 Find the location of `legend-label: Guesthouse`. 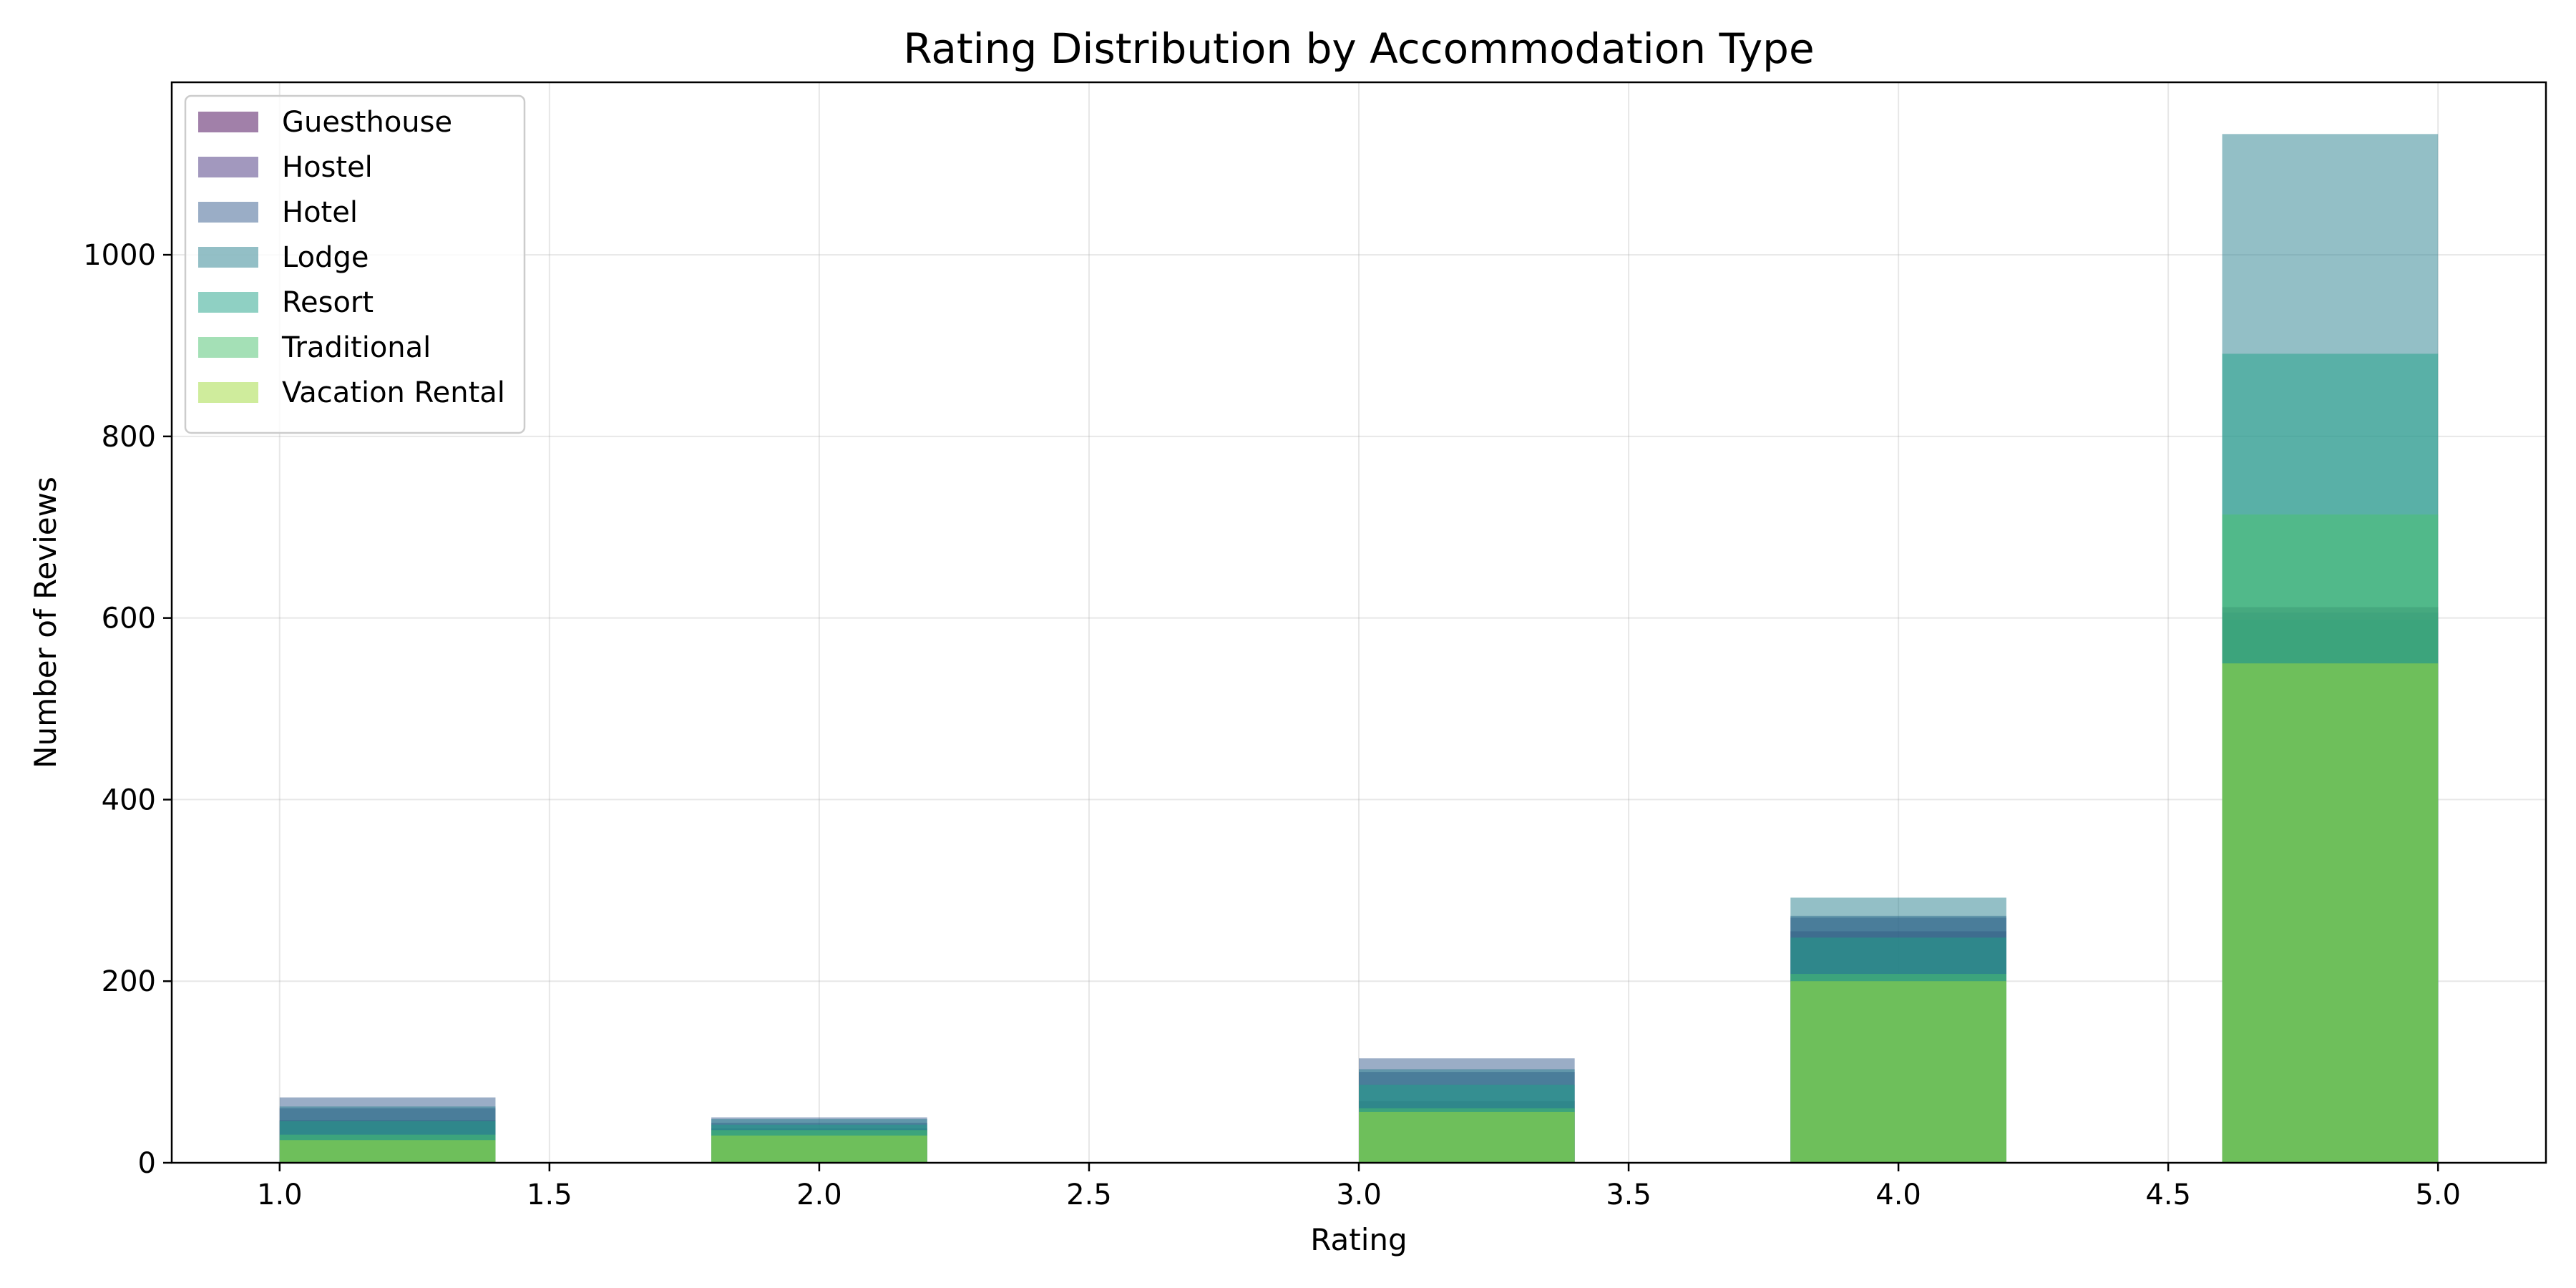

legend-label: Guesthouse is located at coordinates (367, 122).